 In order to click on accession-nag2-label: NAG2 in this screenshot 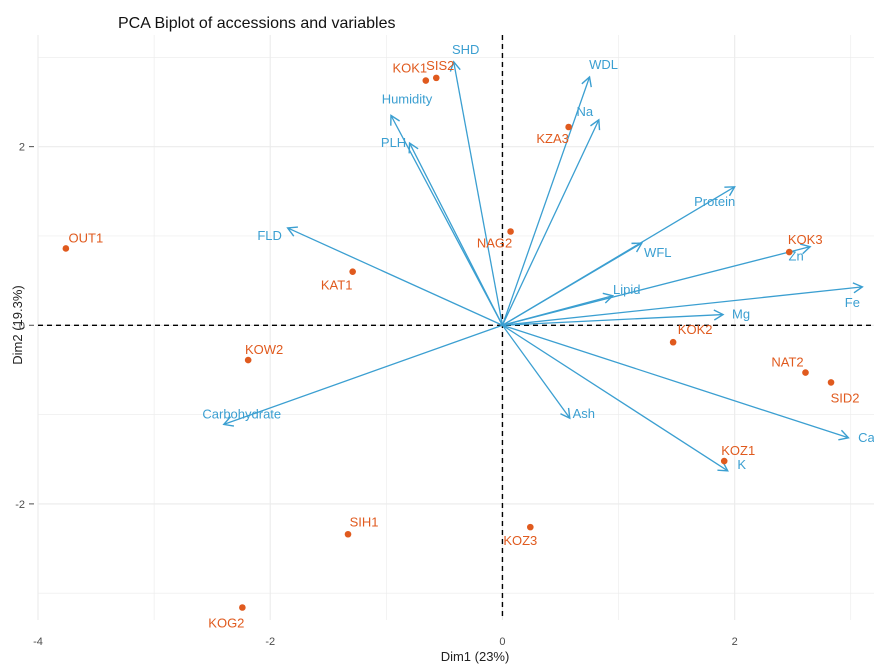, I will do `click(494, 242)`.